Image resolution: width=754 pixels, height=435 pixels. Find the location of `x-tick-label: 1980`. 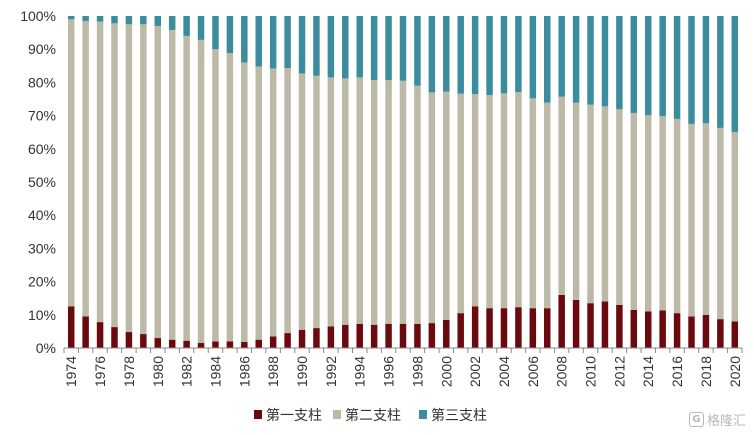

x-tick-label: 1980 is located at coordinates (158, 371).